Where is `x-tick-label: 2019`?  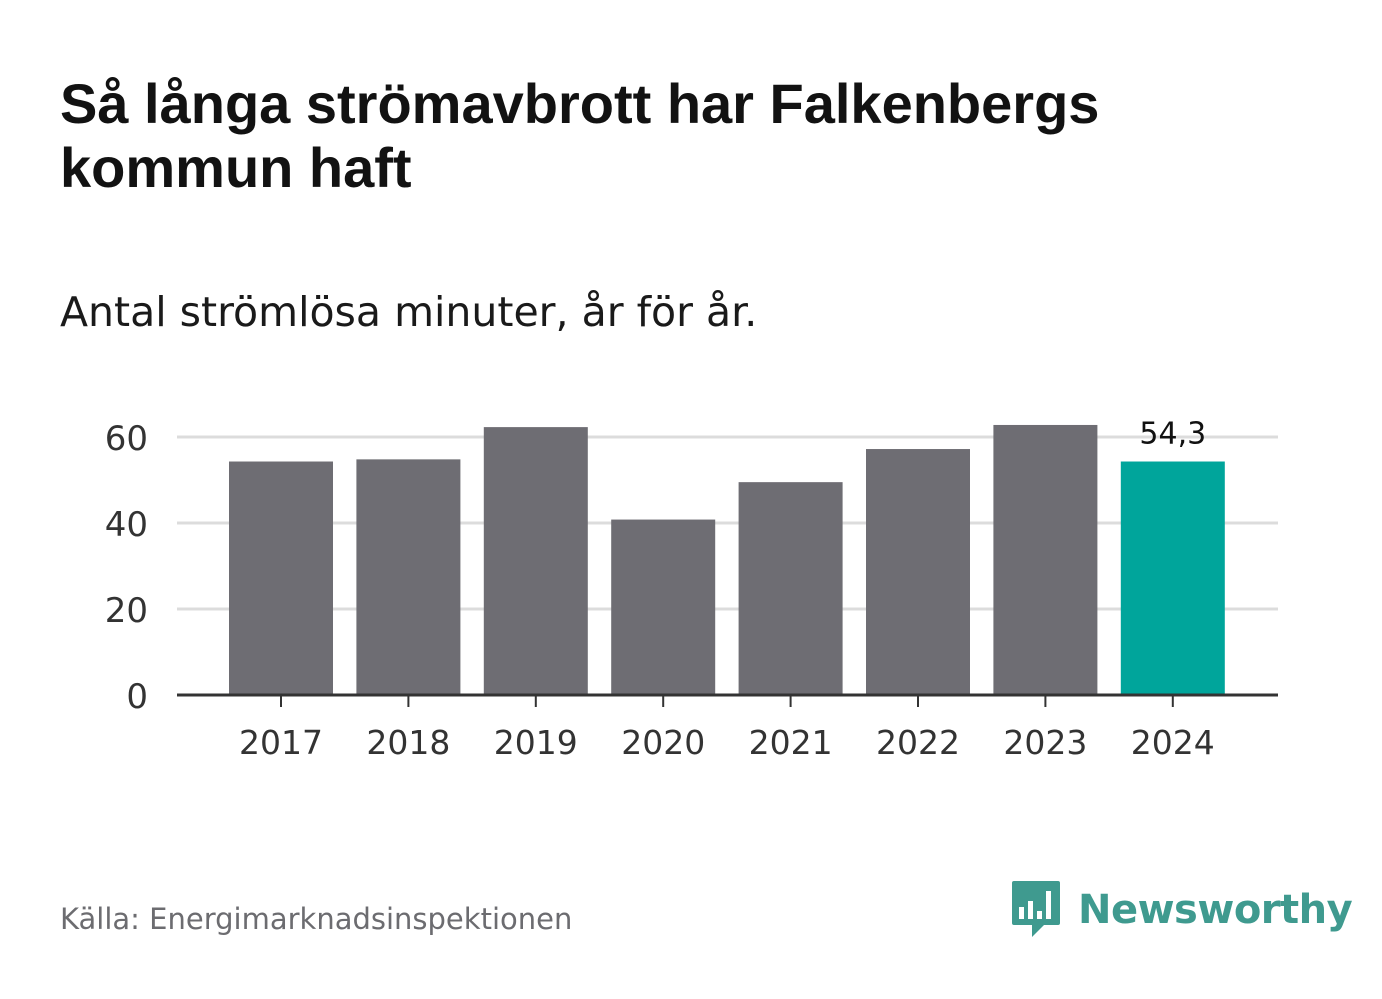 x-tick-label: 2019 is located at coordinates (536, 742).